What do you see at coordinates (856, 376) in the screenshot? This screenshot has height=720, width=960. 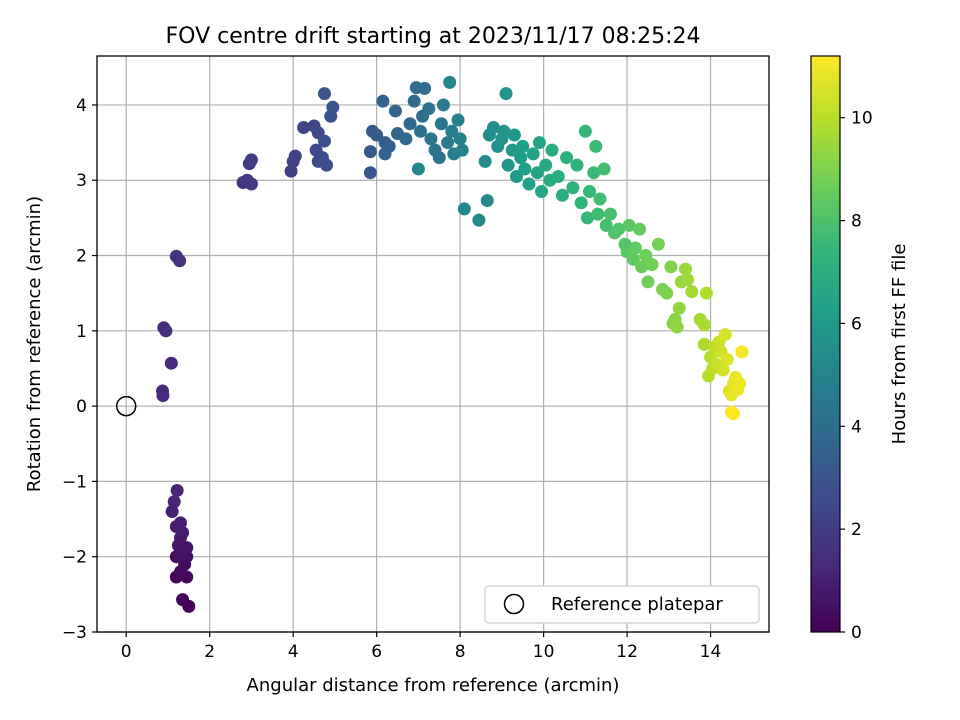 I see `colorbar-ticks: 0 2 4 6 8 10` at bounding box center [856, 376].